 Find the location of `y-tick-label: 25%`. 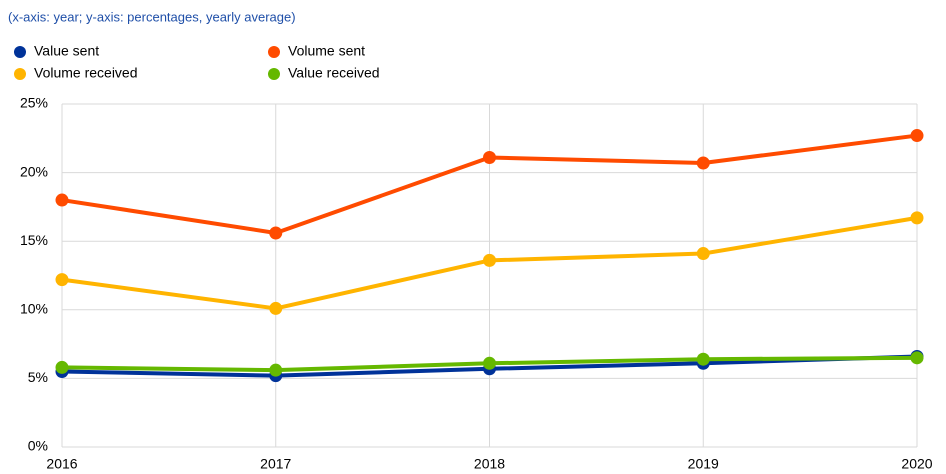

y-tick-label: 25% is located at coordinates (34, 103).